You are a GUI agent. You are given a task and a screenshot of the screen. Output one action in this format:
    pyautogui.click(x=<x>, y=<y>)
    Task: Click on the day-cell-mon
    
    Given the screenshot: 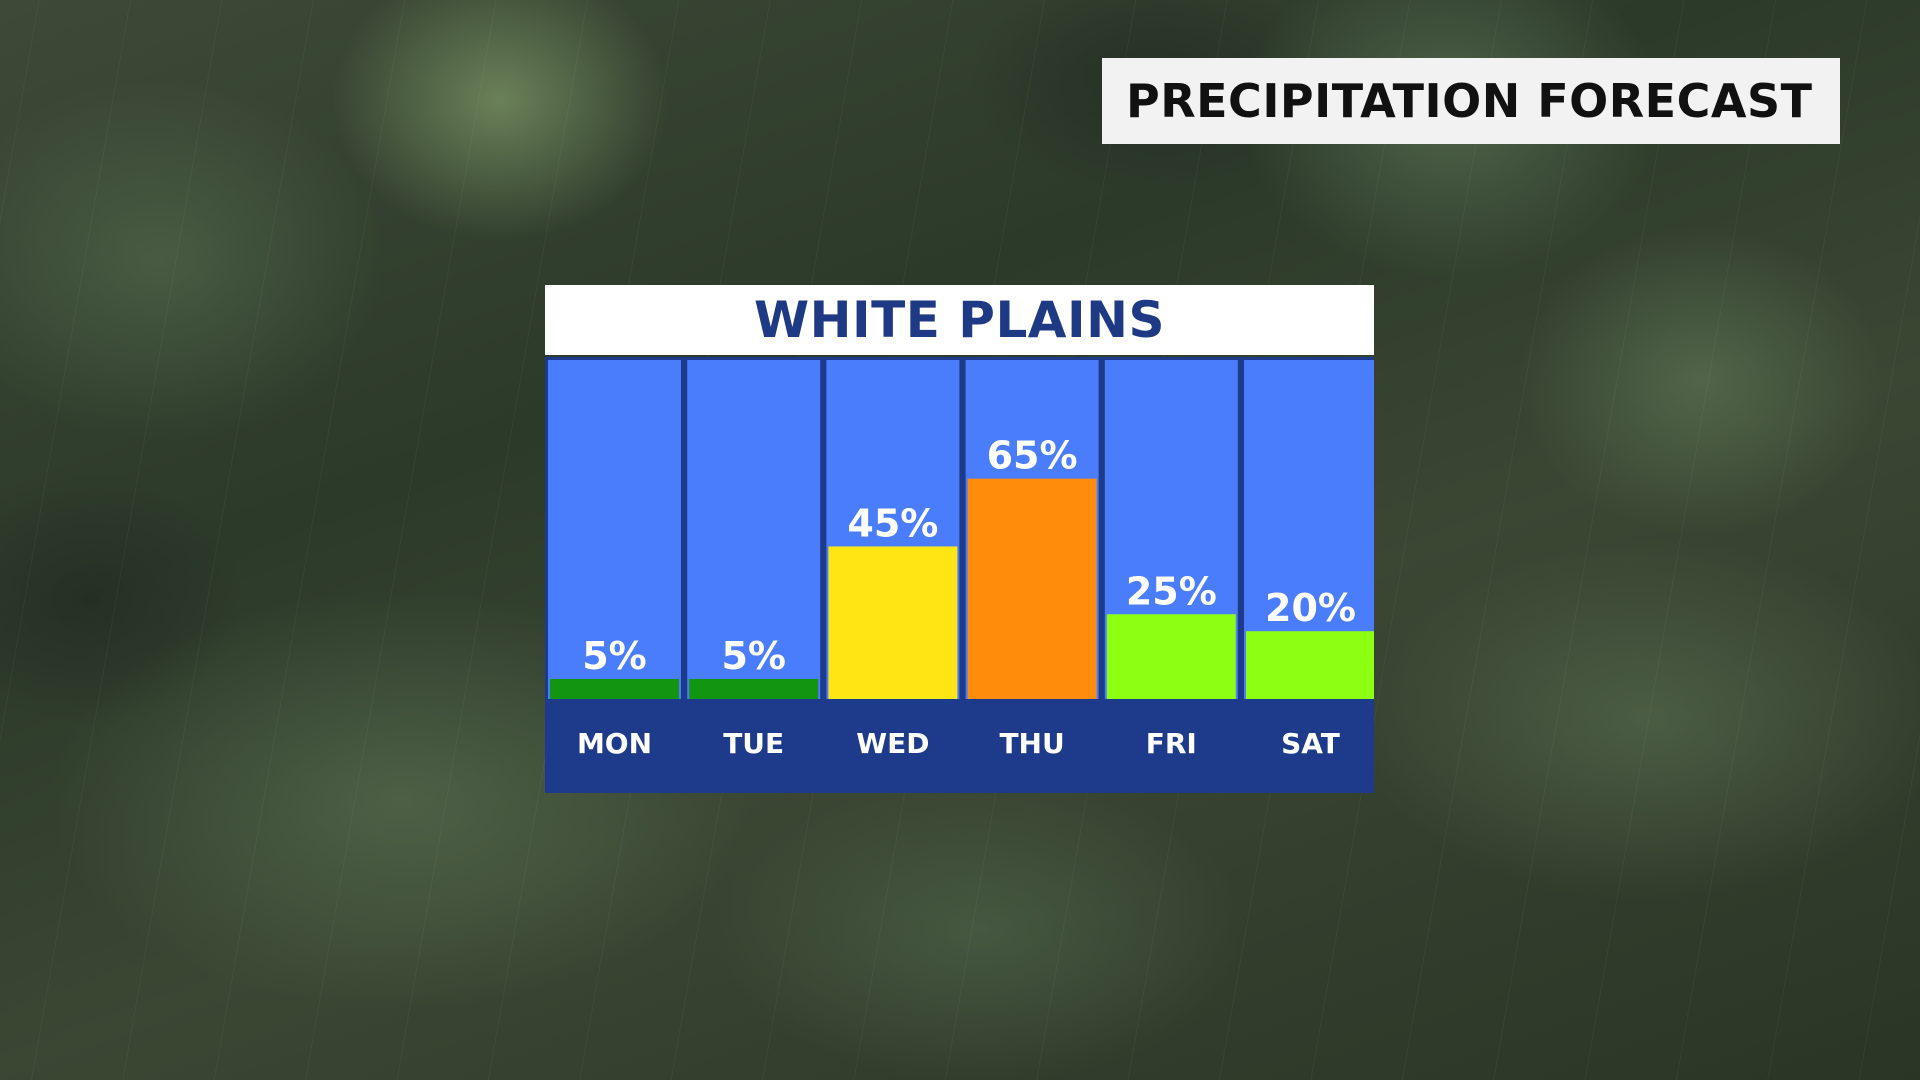 What is the action you would take?
    pyautogui.click(x=614, y=743)
    